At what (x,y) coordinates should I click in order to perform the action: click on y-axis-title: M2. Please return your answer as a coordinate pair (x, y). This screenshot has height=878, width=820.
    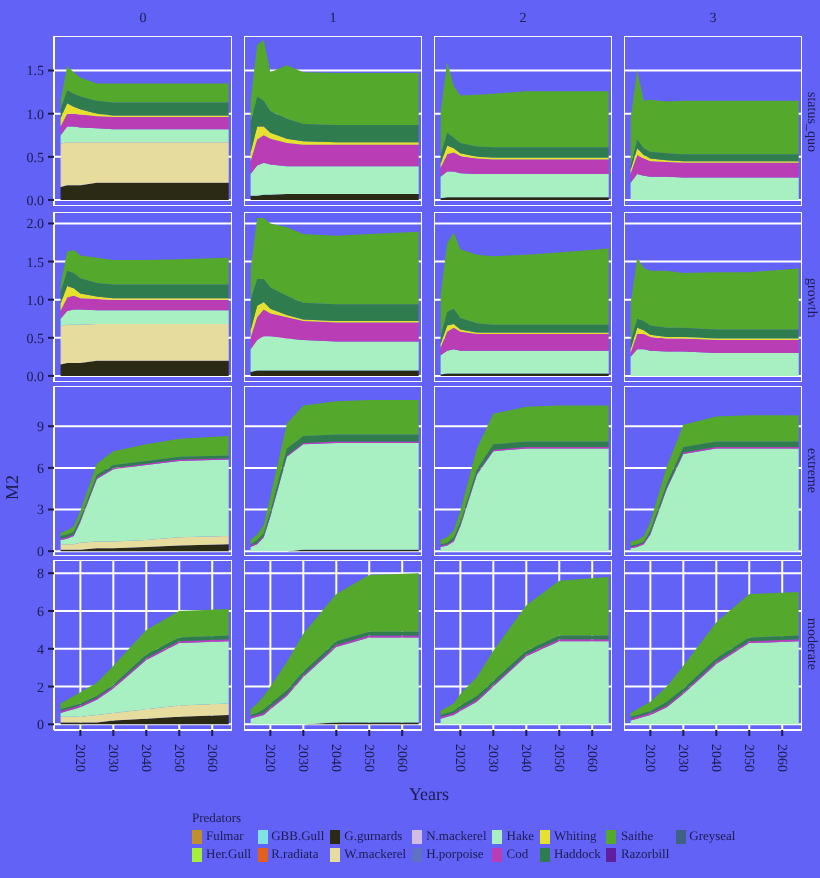
    Looking at the image, I should click on (12, 486).